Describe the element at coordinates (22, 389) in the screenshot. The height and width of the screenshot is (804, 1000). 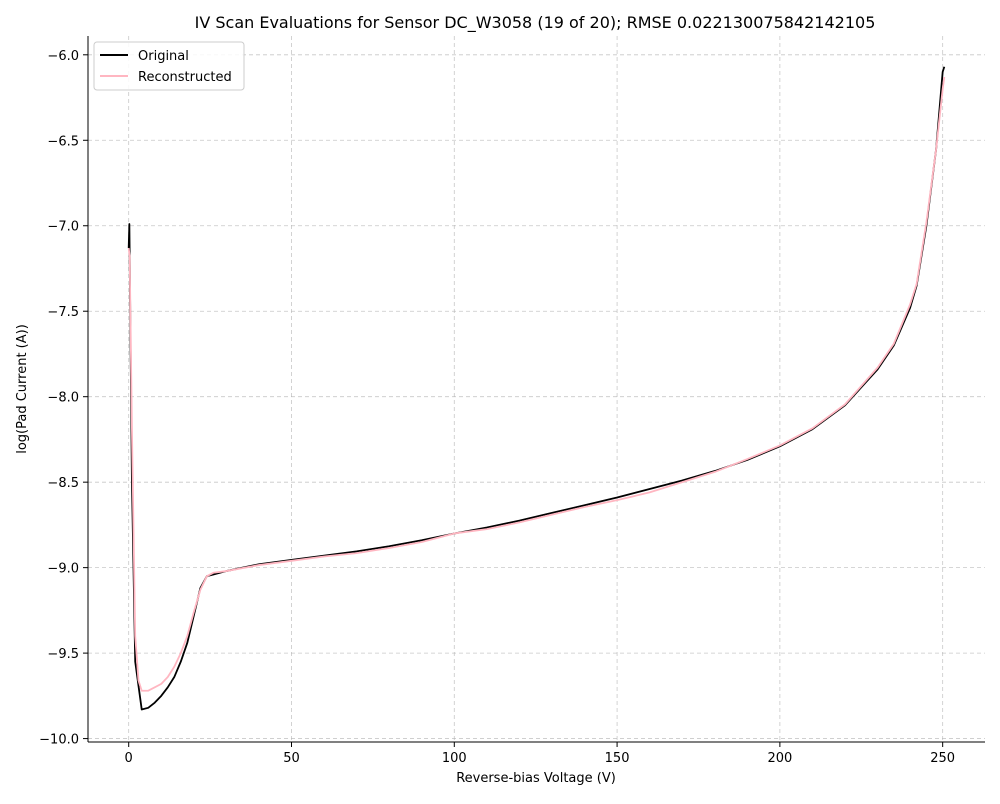
I see `y-axis-label: log(Pad Current (A))` at that location.